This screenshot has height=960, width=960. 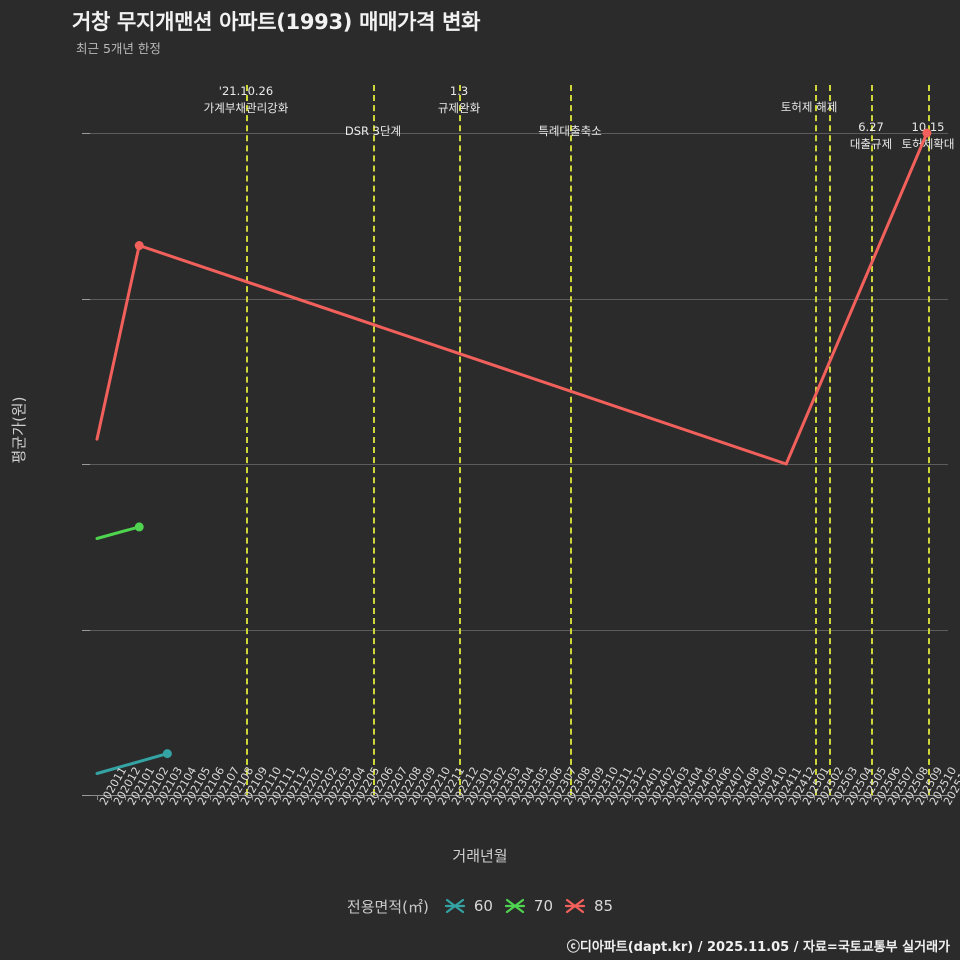 What do you see at coordinates (468, 906) in the screenshot?
I see `legend-item: 60` at bounding box center [468, 906].